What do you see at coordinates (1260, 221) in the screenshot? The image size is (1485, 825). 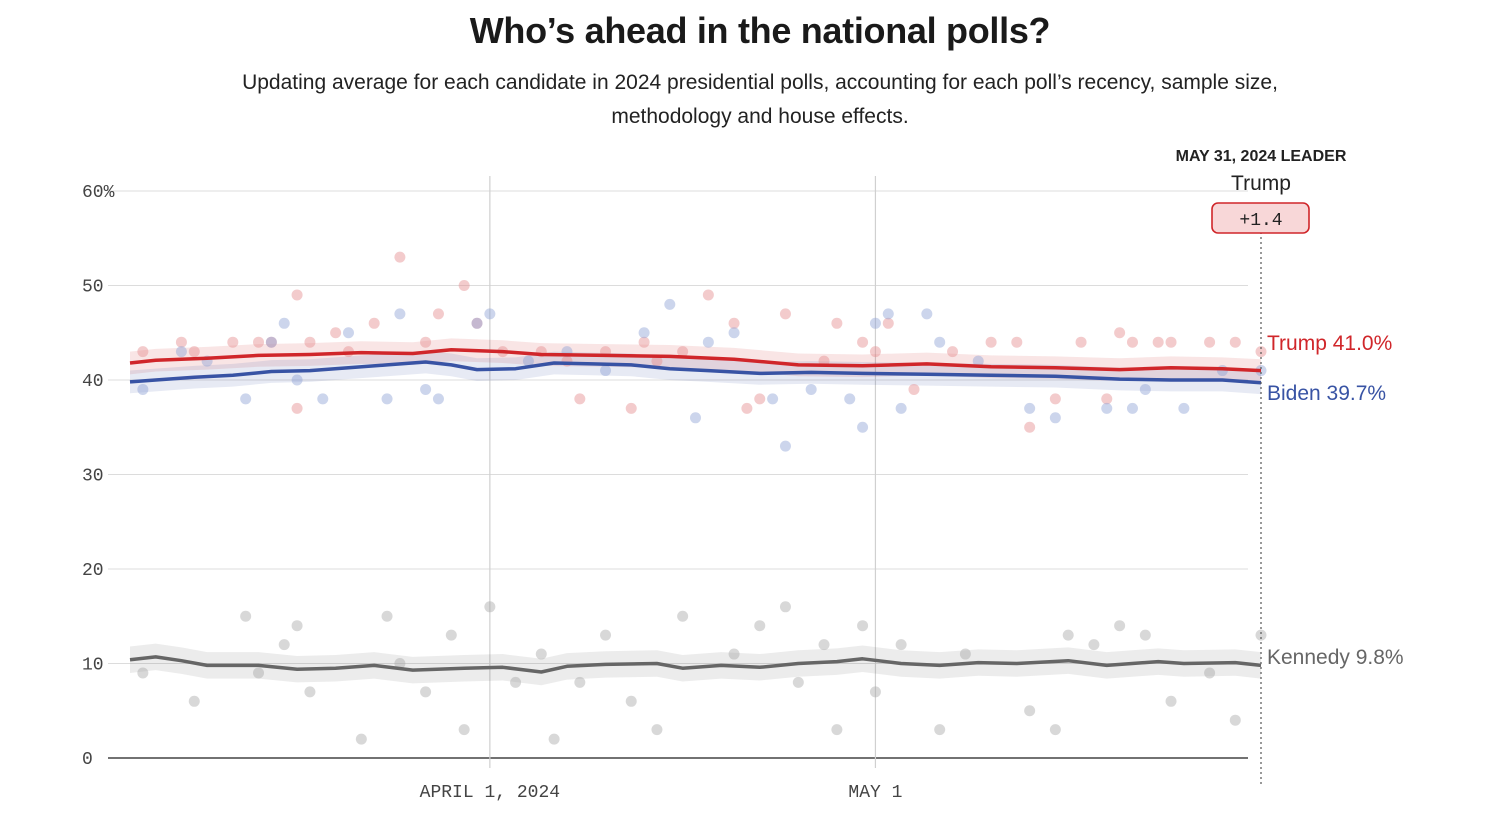 I see `leader-margin: +1.4` at bounding box center [1260, 221].